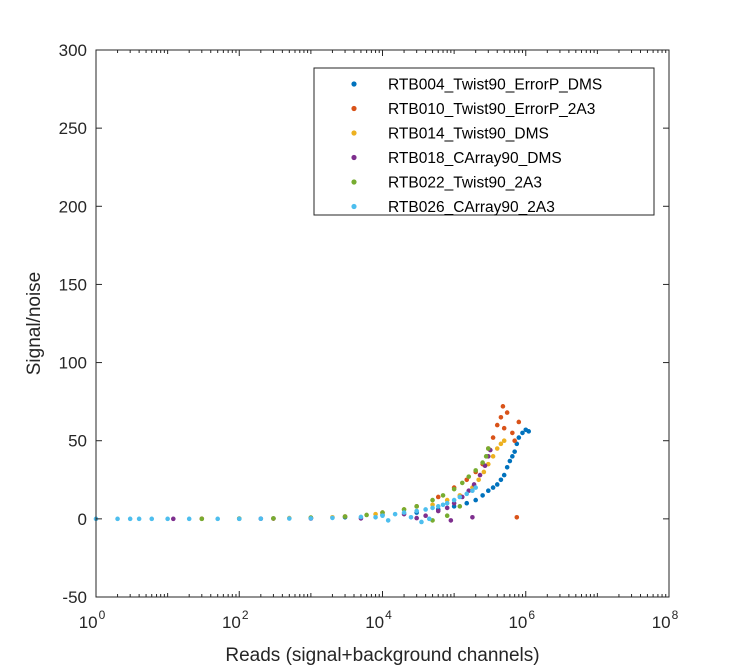 The height and width of the screenshot is (671, 740). Describe the element at coordinates (531, 615) in the screenshot. I see `x-tick-exponent: 6` at that location.